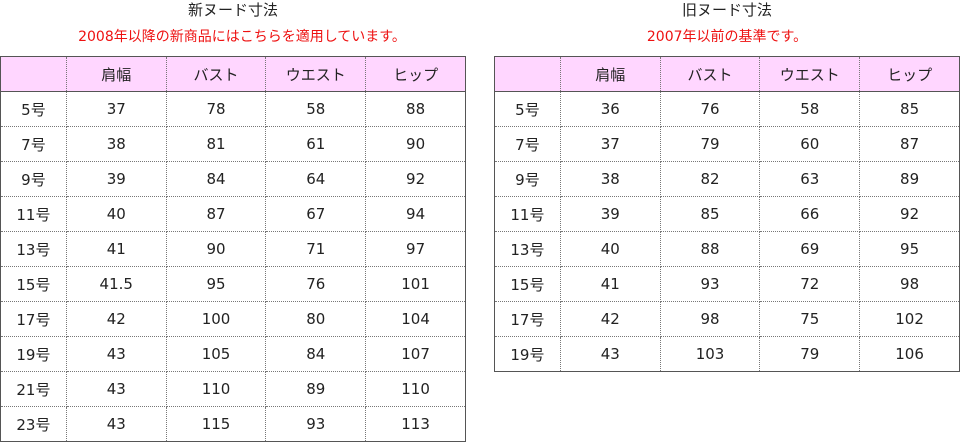  Describe the element at coordinates (33, 109) in the screenshot. I see `size-label-cell: 5号` at that location.